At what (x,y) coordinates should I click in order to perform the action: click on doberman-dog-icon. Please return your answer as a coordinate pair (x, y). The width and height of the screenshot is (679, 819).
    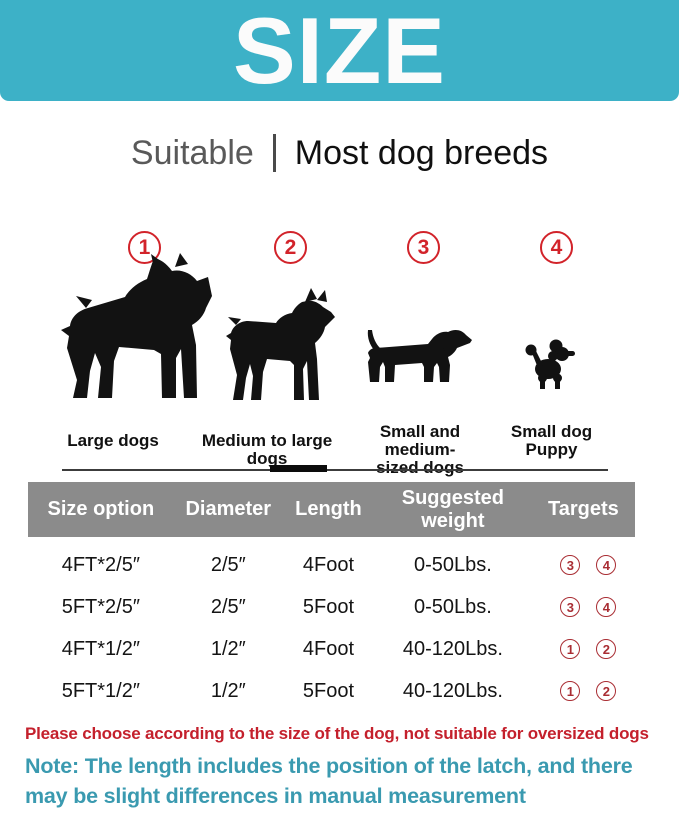
    Looking at the image, I should click on (283, 345).